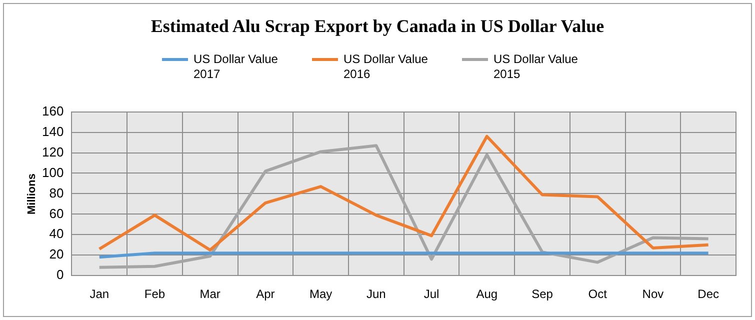 This screenshot has height=320, width=755. I want to click on legend-label: US Dollar Value 2016, so click(386, 67).